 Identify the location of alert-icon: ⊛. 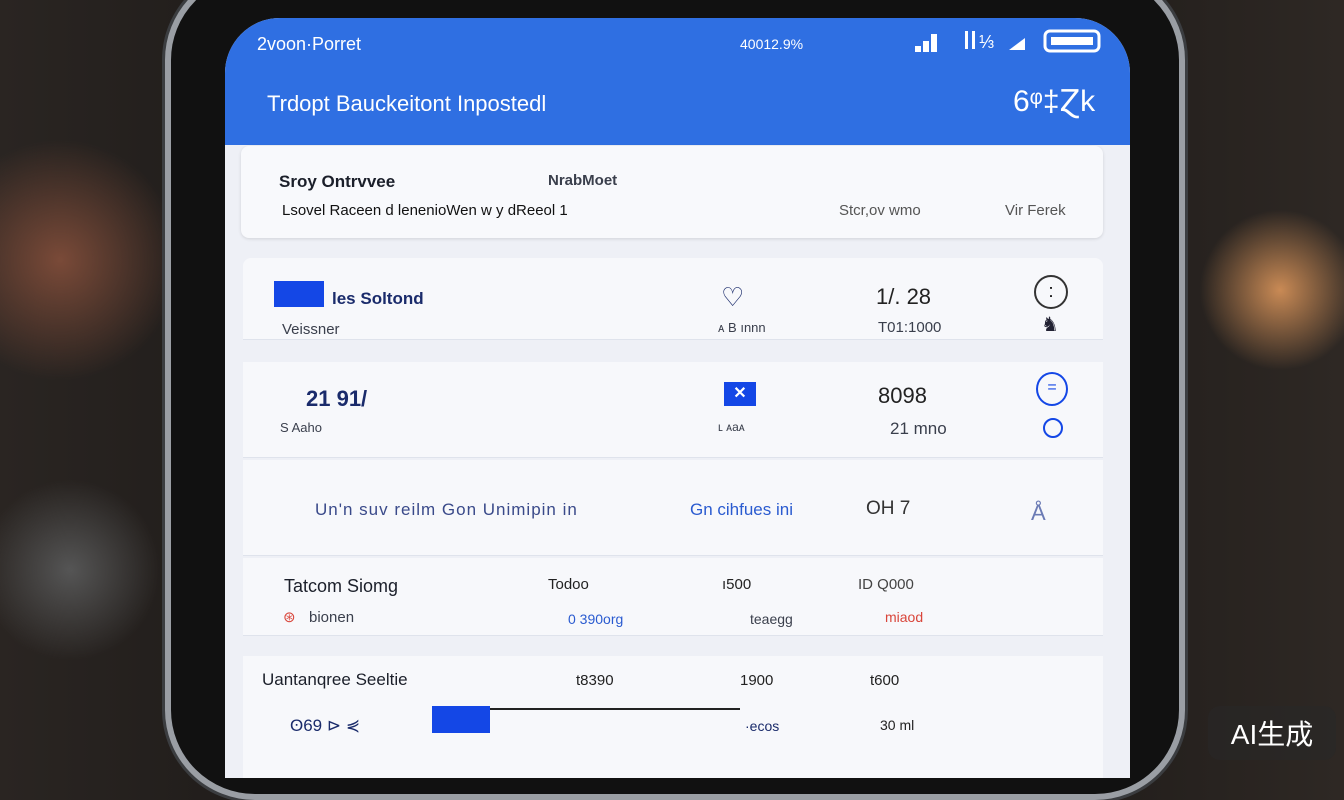
(289, 617).